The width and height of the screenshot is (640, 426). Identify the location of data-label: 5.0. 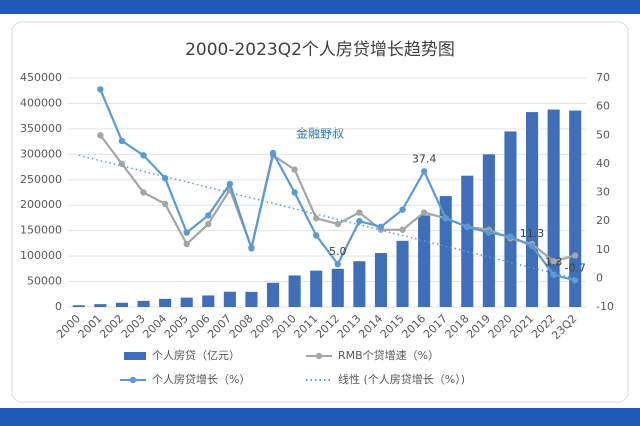
(338, 251).